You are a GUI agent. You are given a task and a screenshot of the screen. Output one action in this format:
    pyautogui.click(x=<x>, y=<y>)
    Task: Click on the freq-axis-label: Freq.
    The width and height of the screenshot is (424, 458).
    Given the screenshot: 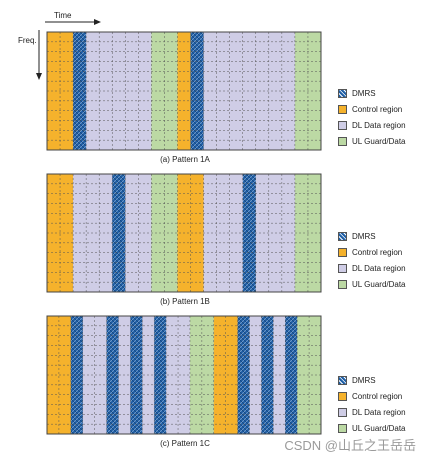 What is the action you would take?
    pyautogui.click(x=27, y=40)
    